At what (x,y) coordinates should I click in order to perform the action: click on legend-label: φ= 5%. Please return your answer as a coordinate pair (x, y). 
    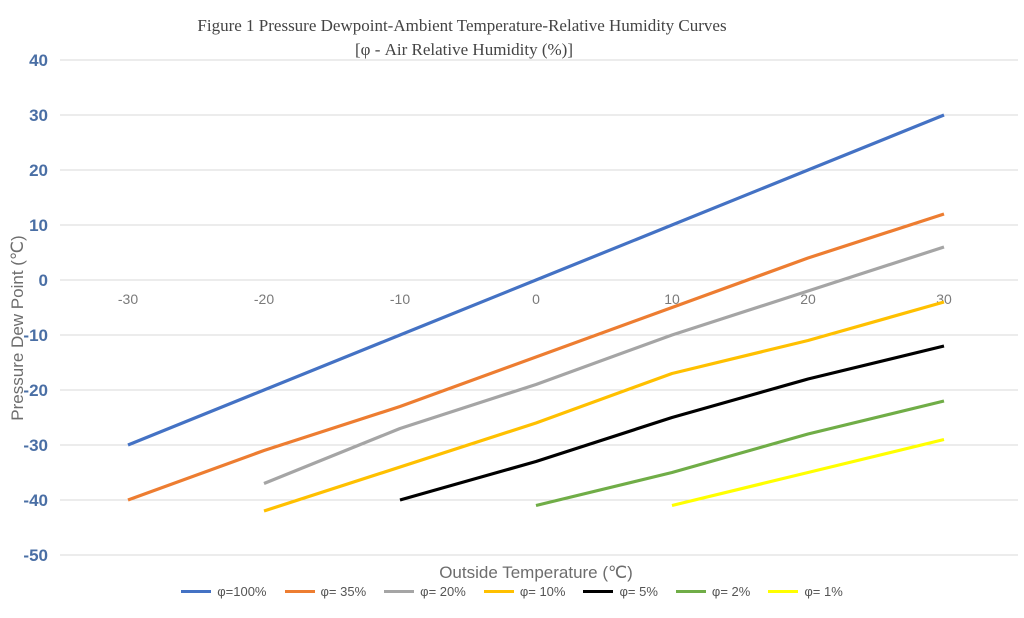
    Looking at the image, I should click on (638, 591).